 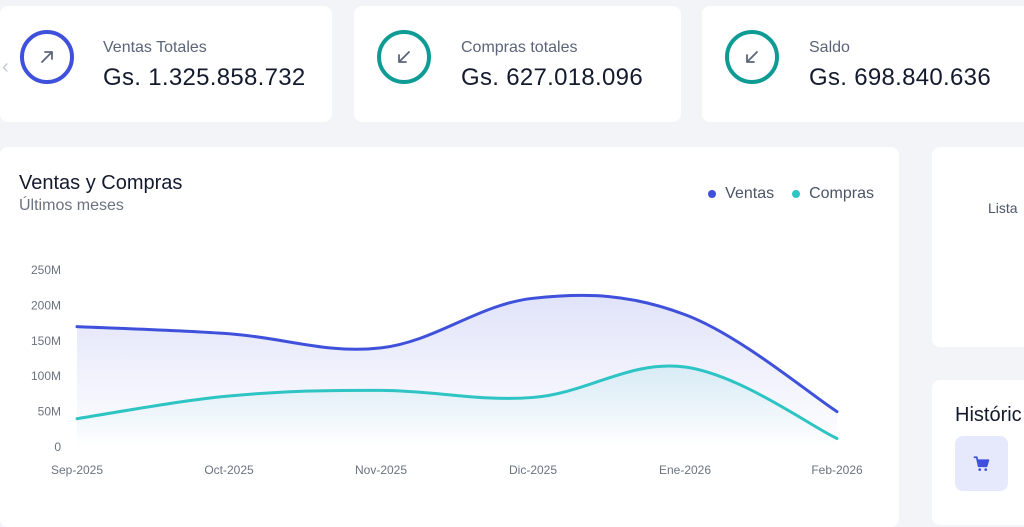 What do you see at coordinates (57, 447) in the screenshot?
I see `y-tick-label: 0` at bounding box center [57, 447].